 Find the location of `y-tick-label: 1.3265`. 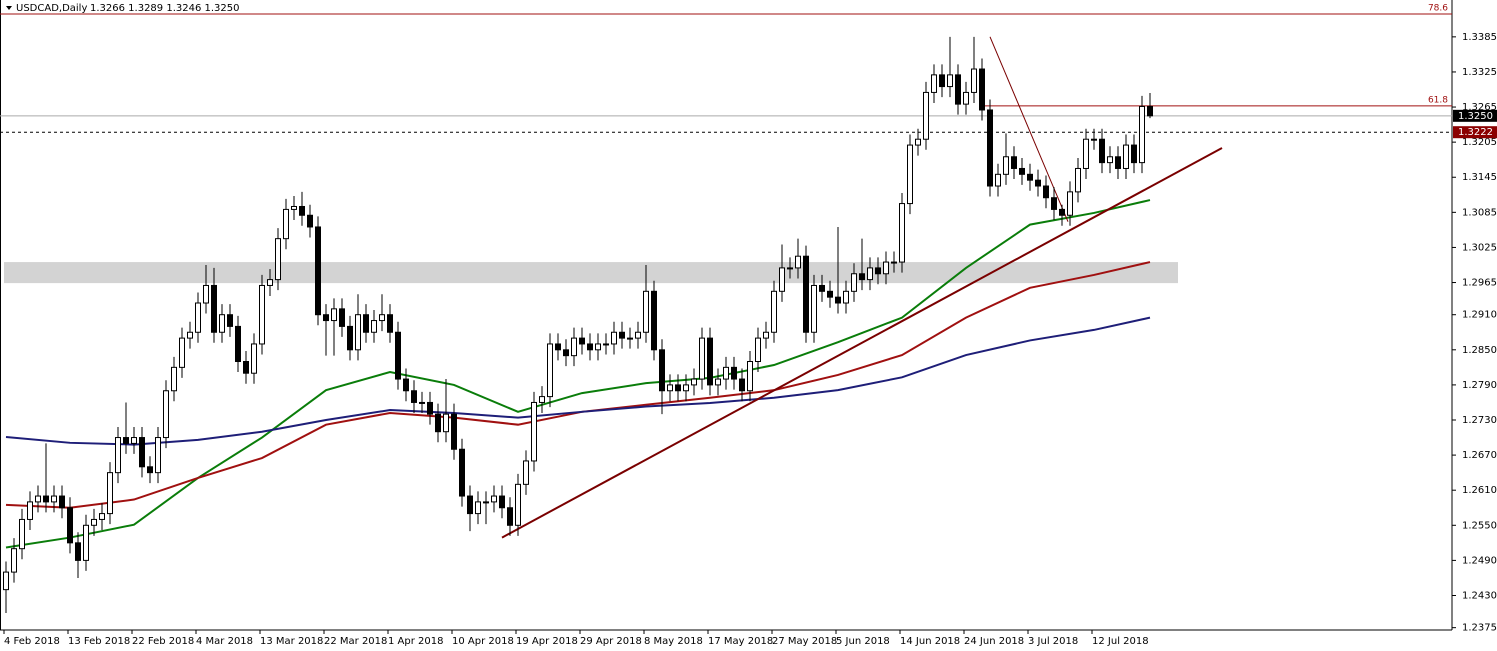

y-tick-label: 1.3265 is located at coordinates (1479, 107).